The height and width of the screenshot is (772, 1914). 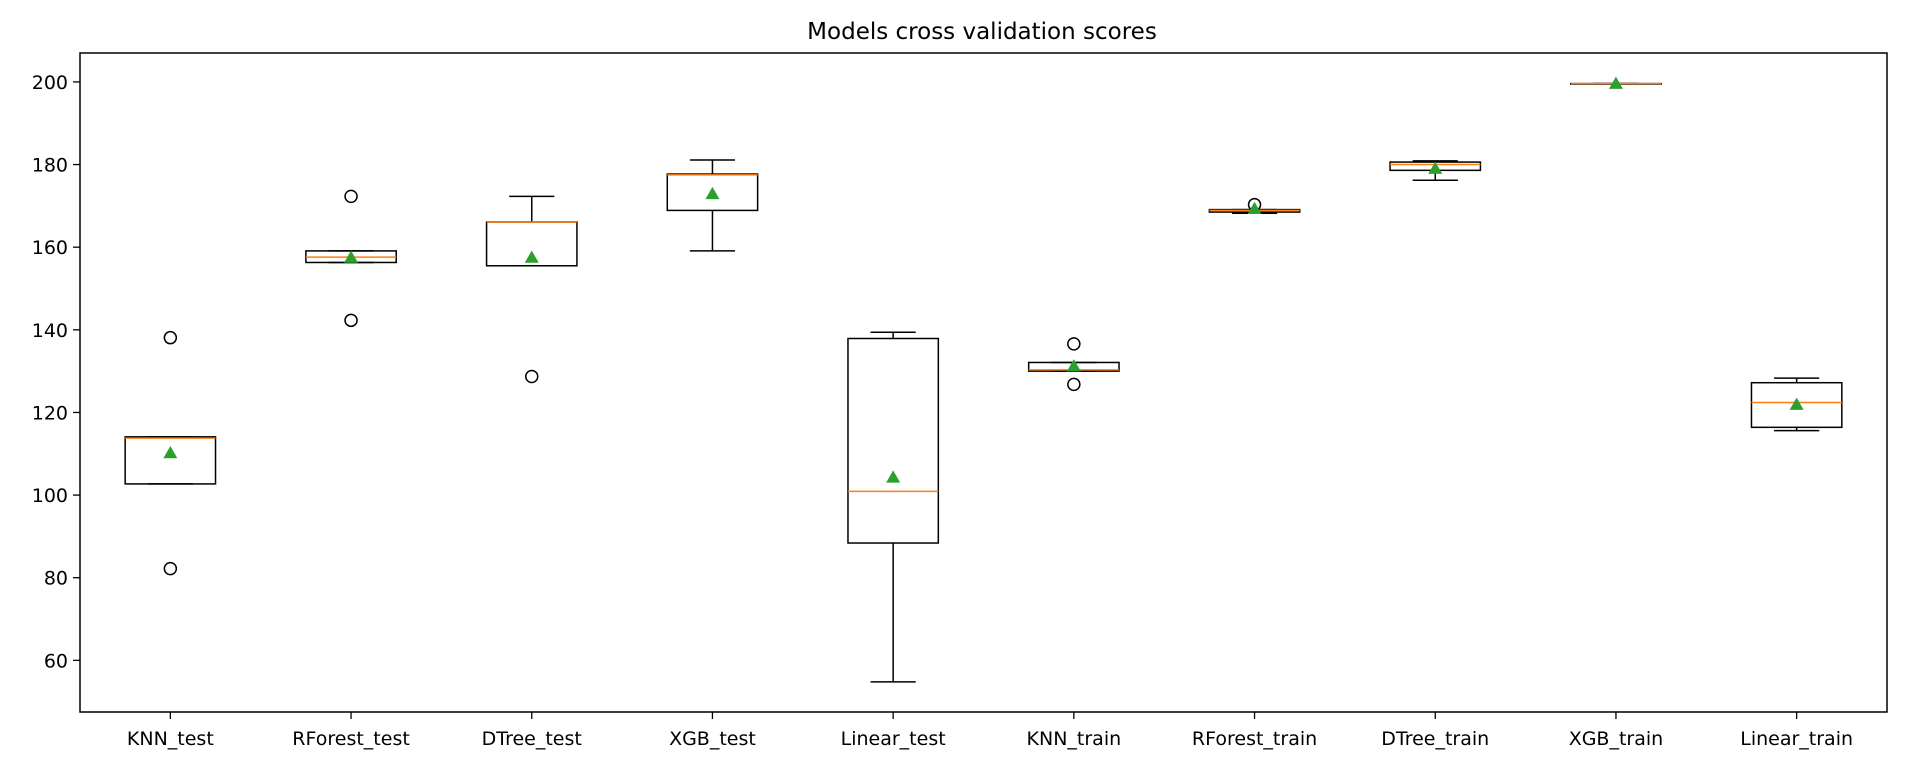 I want to click on x-tick-label: Linear_test, so click(x=893, y=739).